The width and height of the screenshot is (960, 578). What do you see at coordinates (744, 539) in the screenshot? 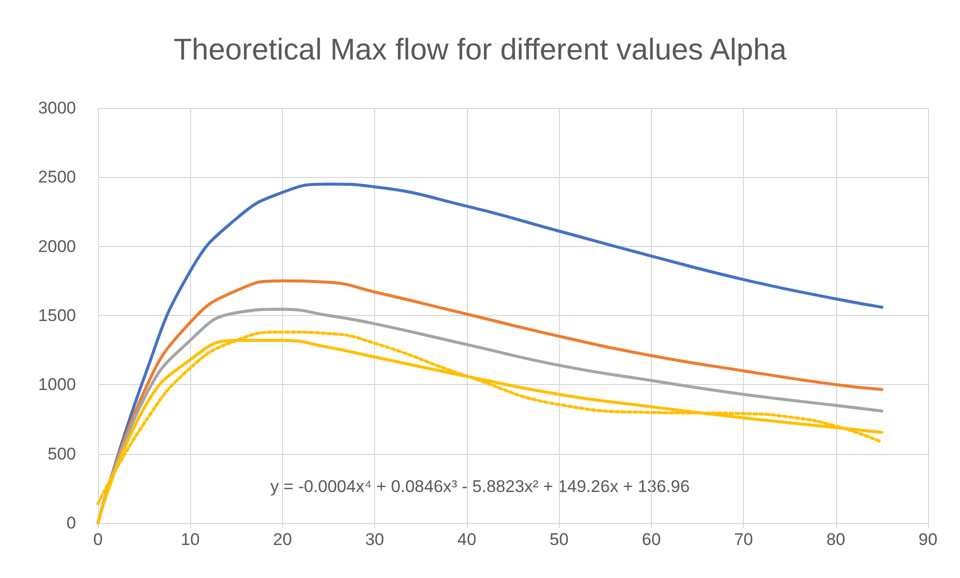
I see `x-tick-label: 70` at bounding box center [744, 539].